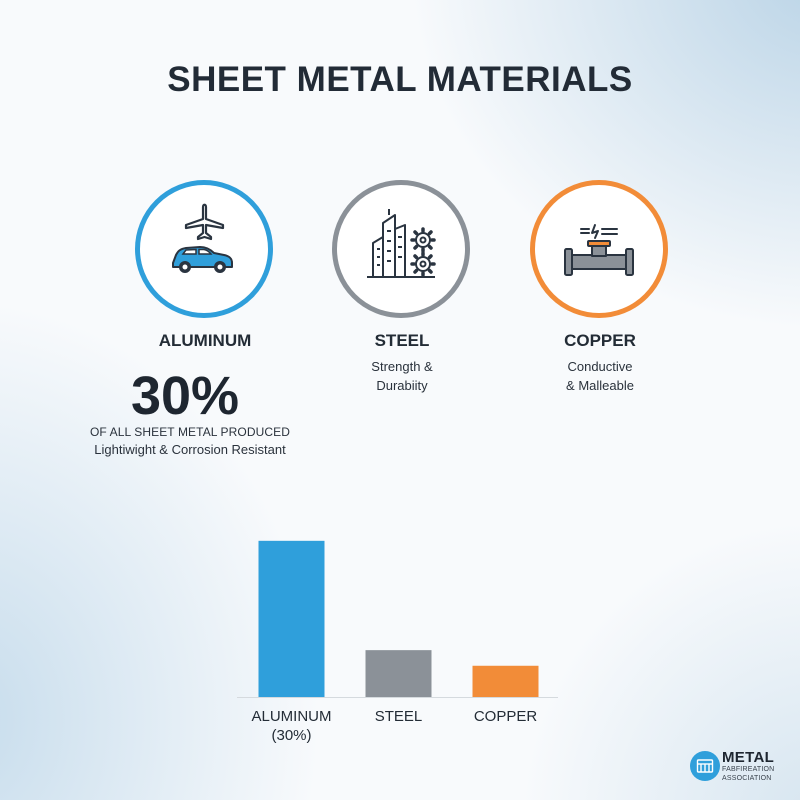  I want to click on pipe-electric-icon, so click(599, 250).